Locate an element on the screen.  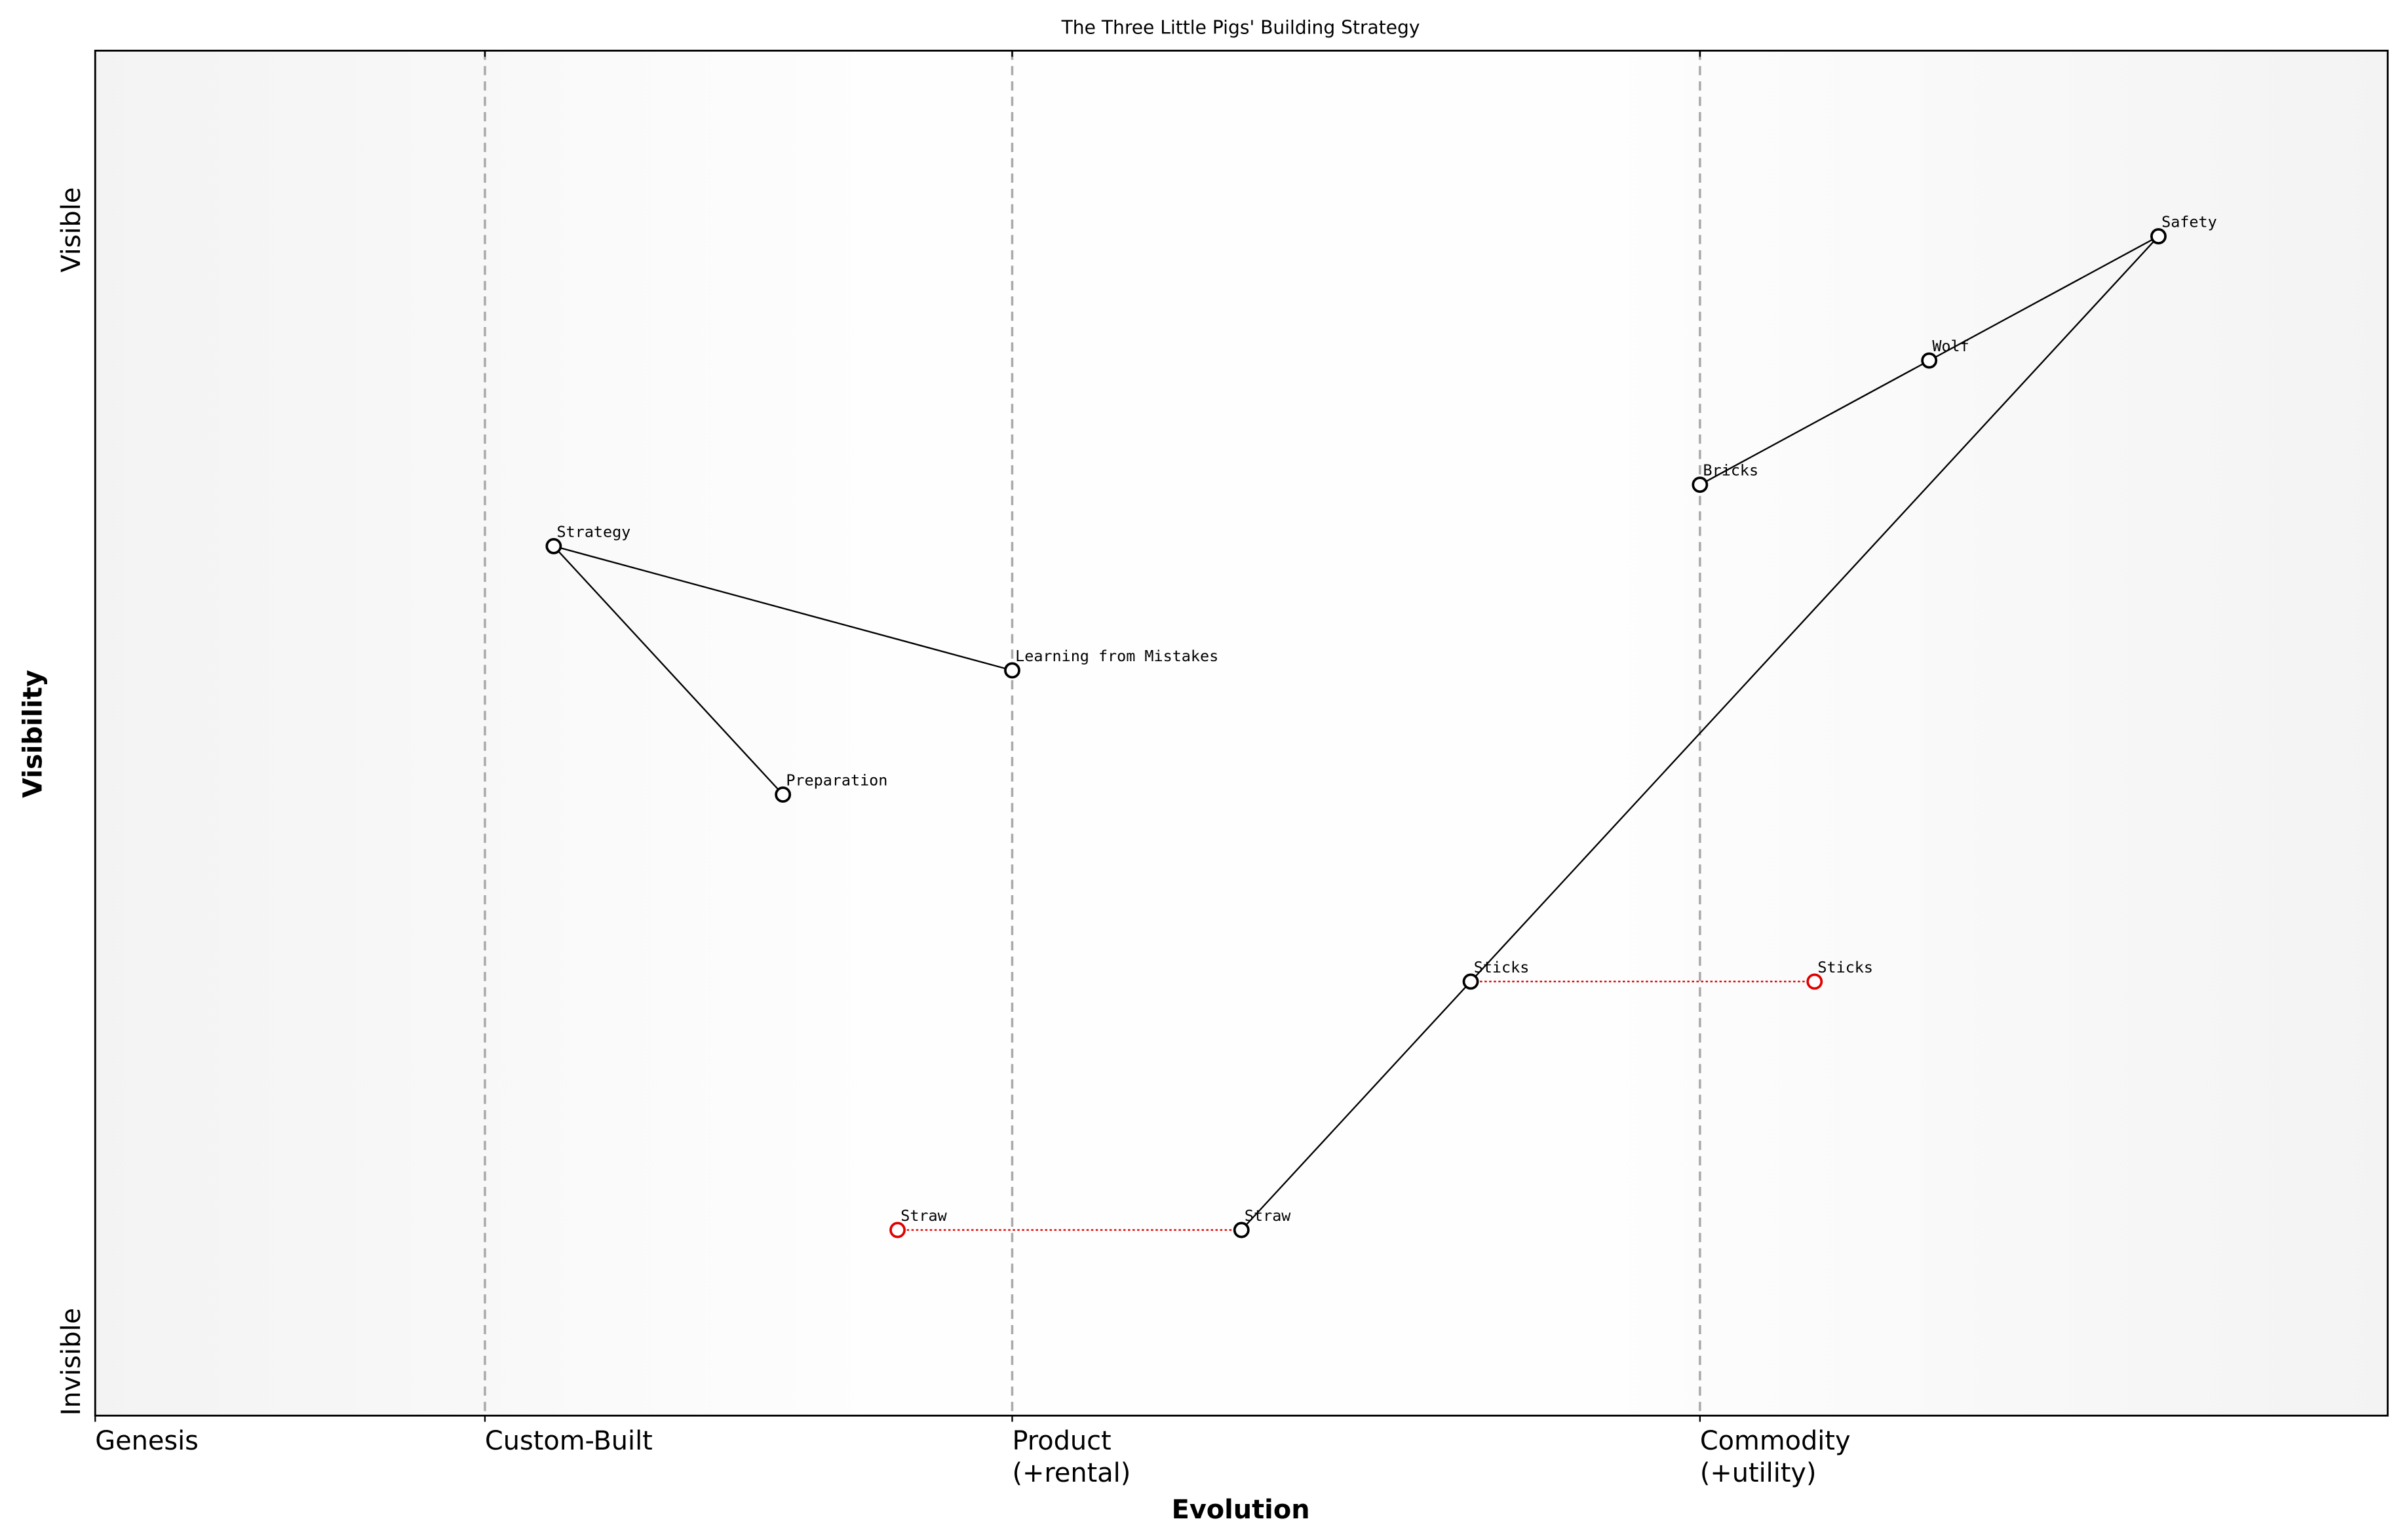
chart-title: The Three Little Pigs' Building Strategy is located at coordinates (1240, 28).